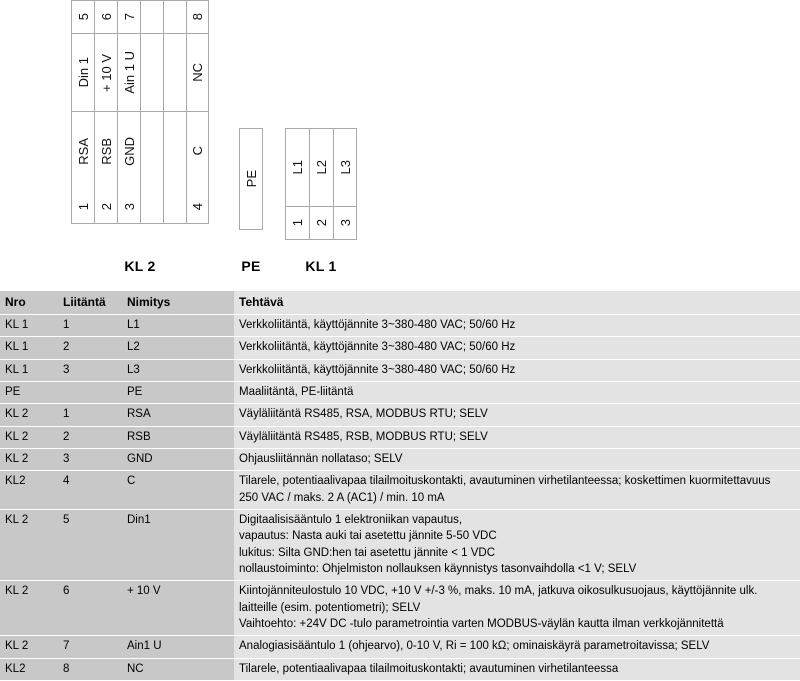  Describe the element at coordinates (178, 393) in the screenshot. I see `cell-nimitys: PE` at that location.